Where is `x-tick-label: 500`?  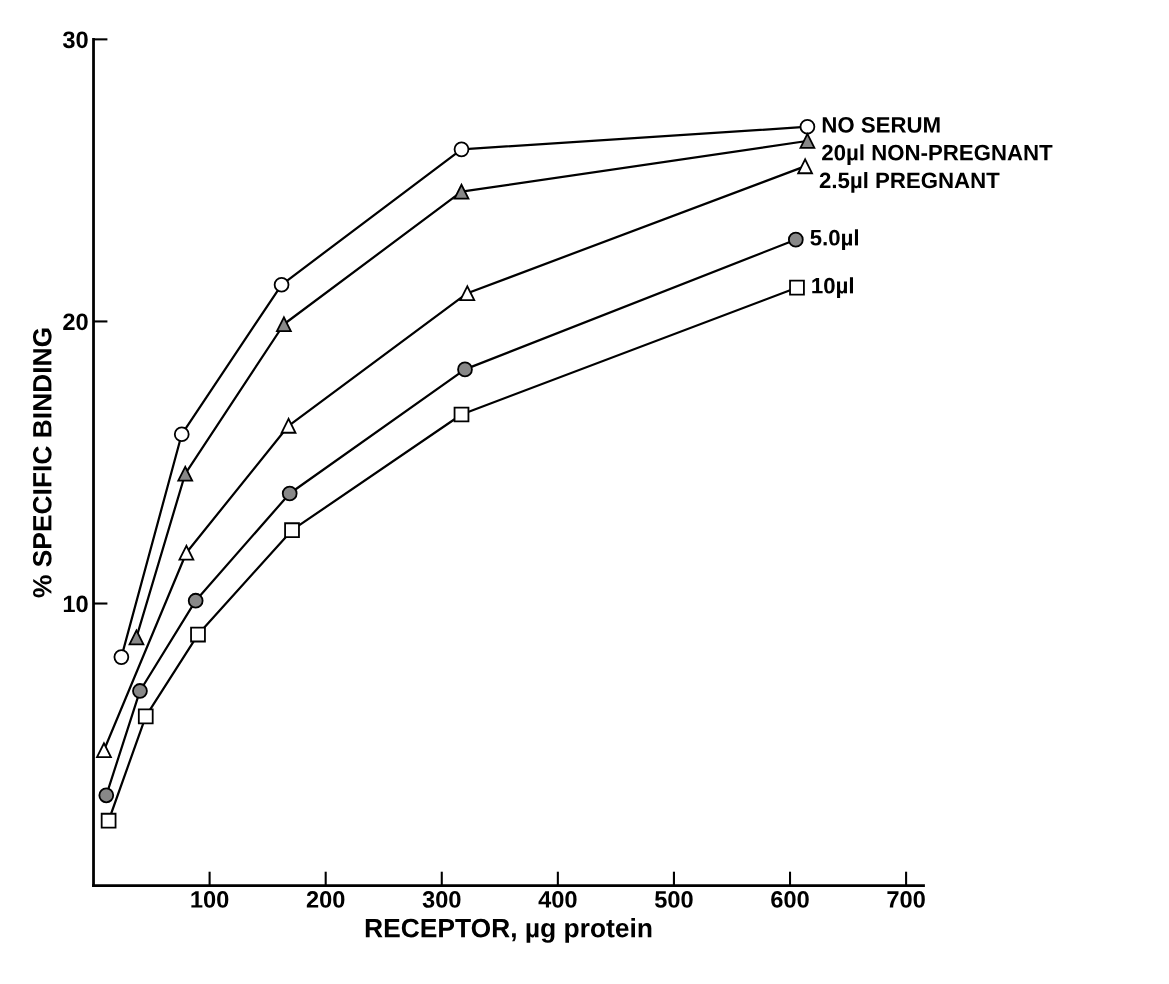
x-tick-label: 500 is located at coordinates (673, 899).